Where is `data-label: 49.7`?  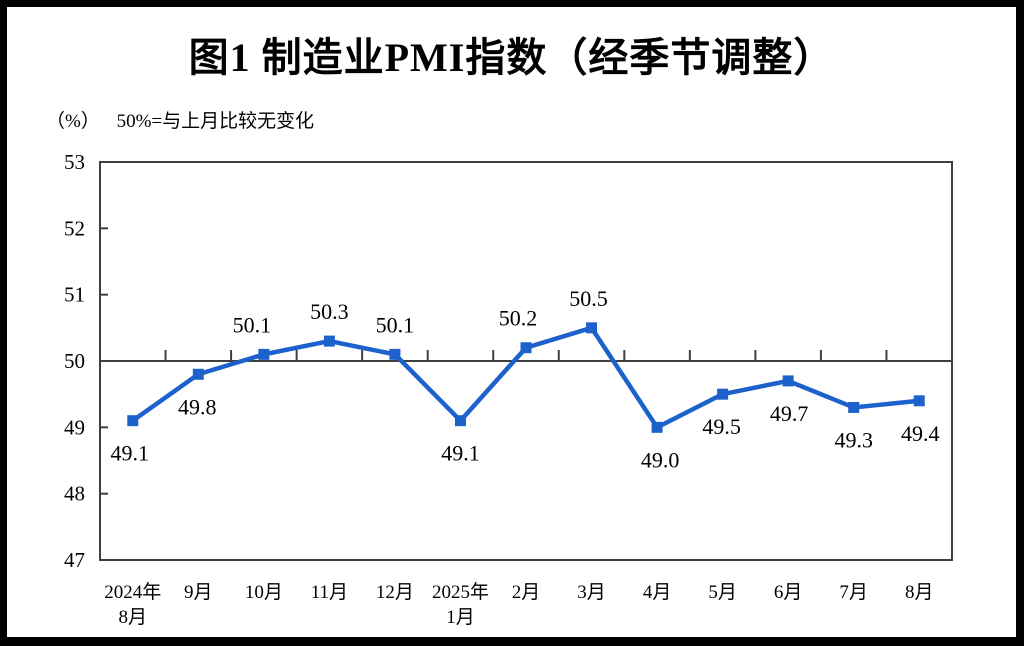 data-label: 49.7 is located at coordinates (789, 413).